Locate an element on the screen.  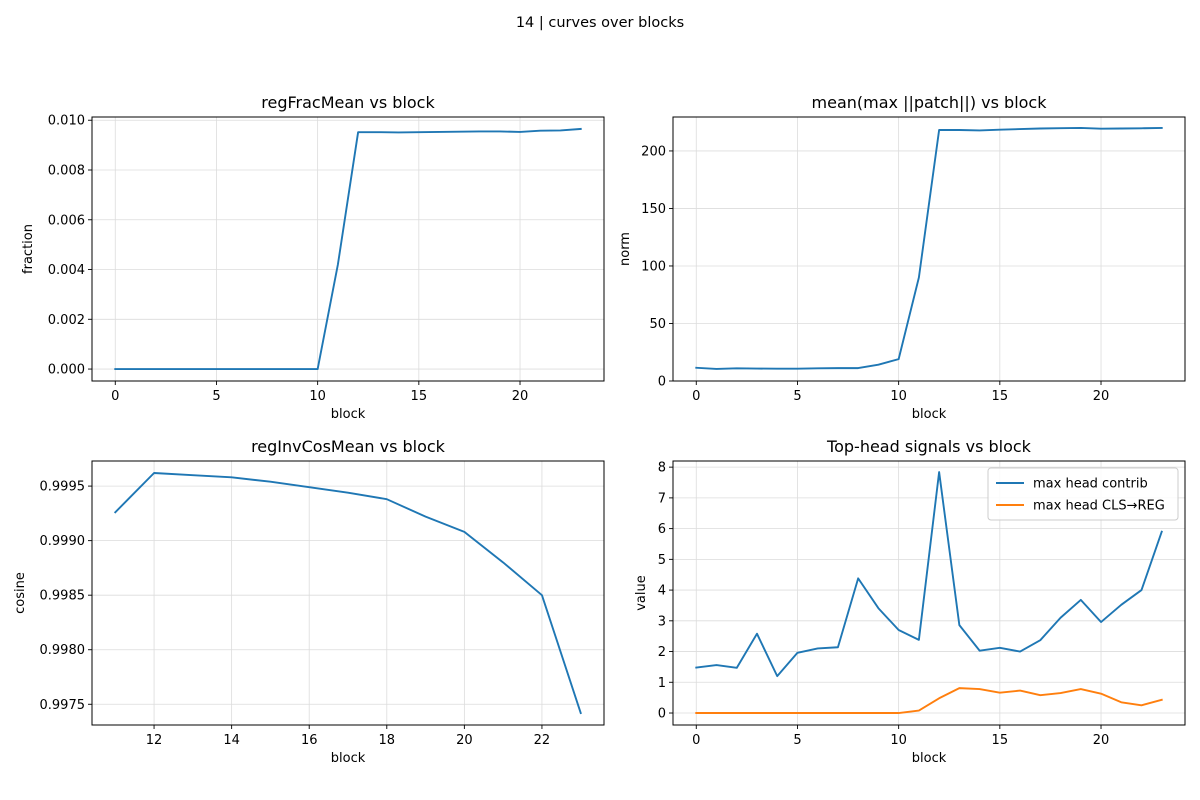
series-line-secondary is located at coordinates (929, 700).